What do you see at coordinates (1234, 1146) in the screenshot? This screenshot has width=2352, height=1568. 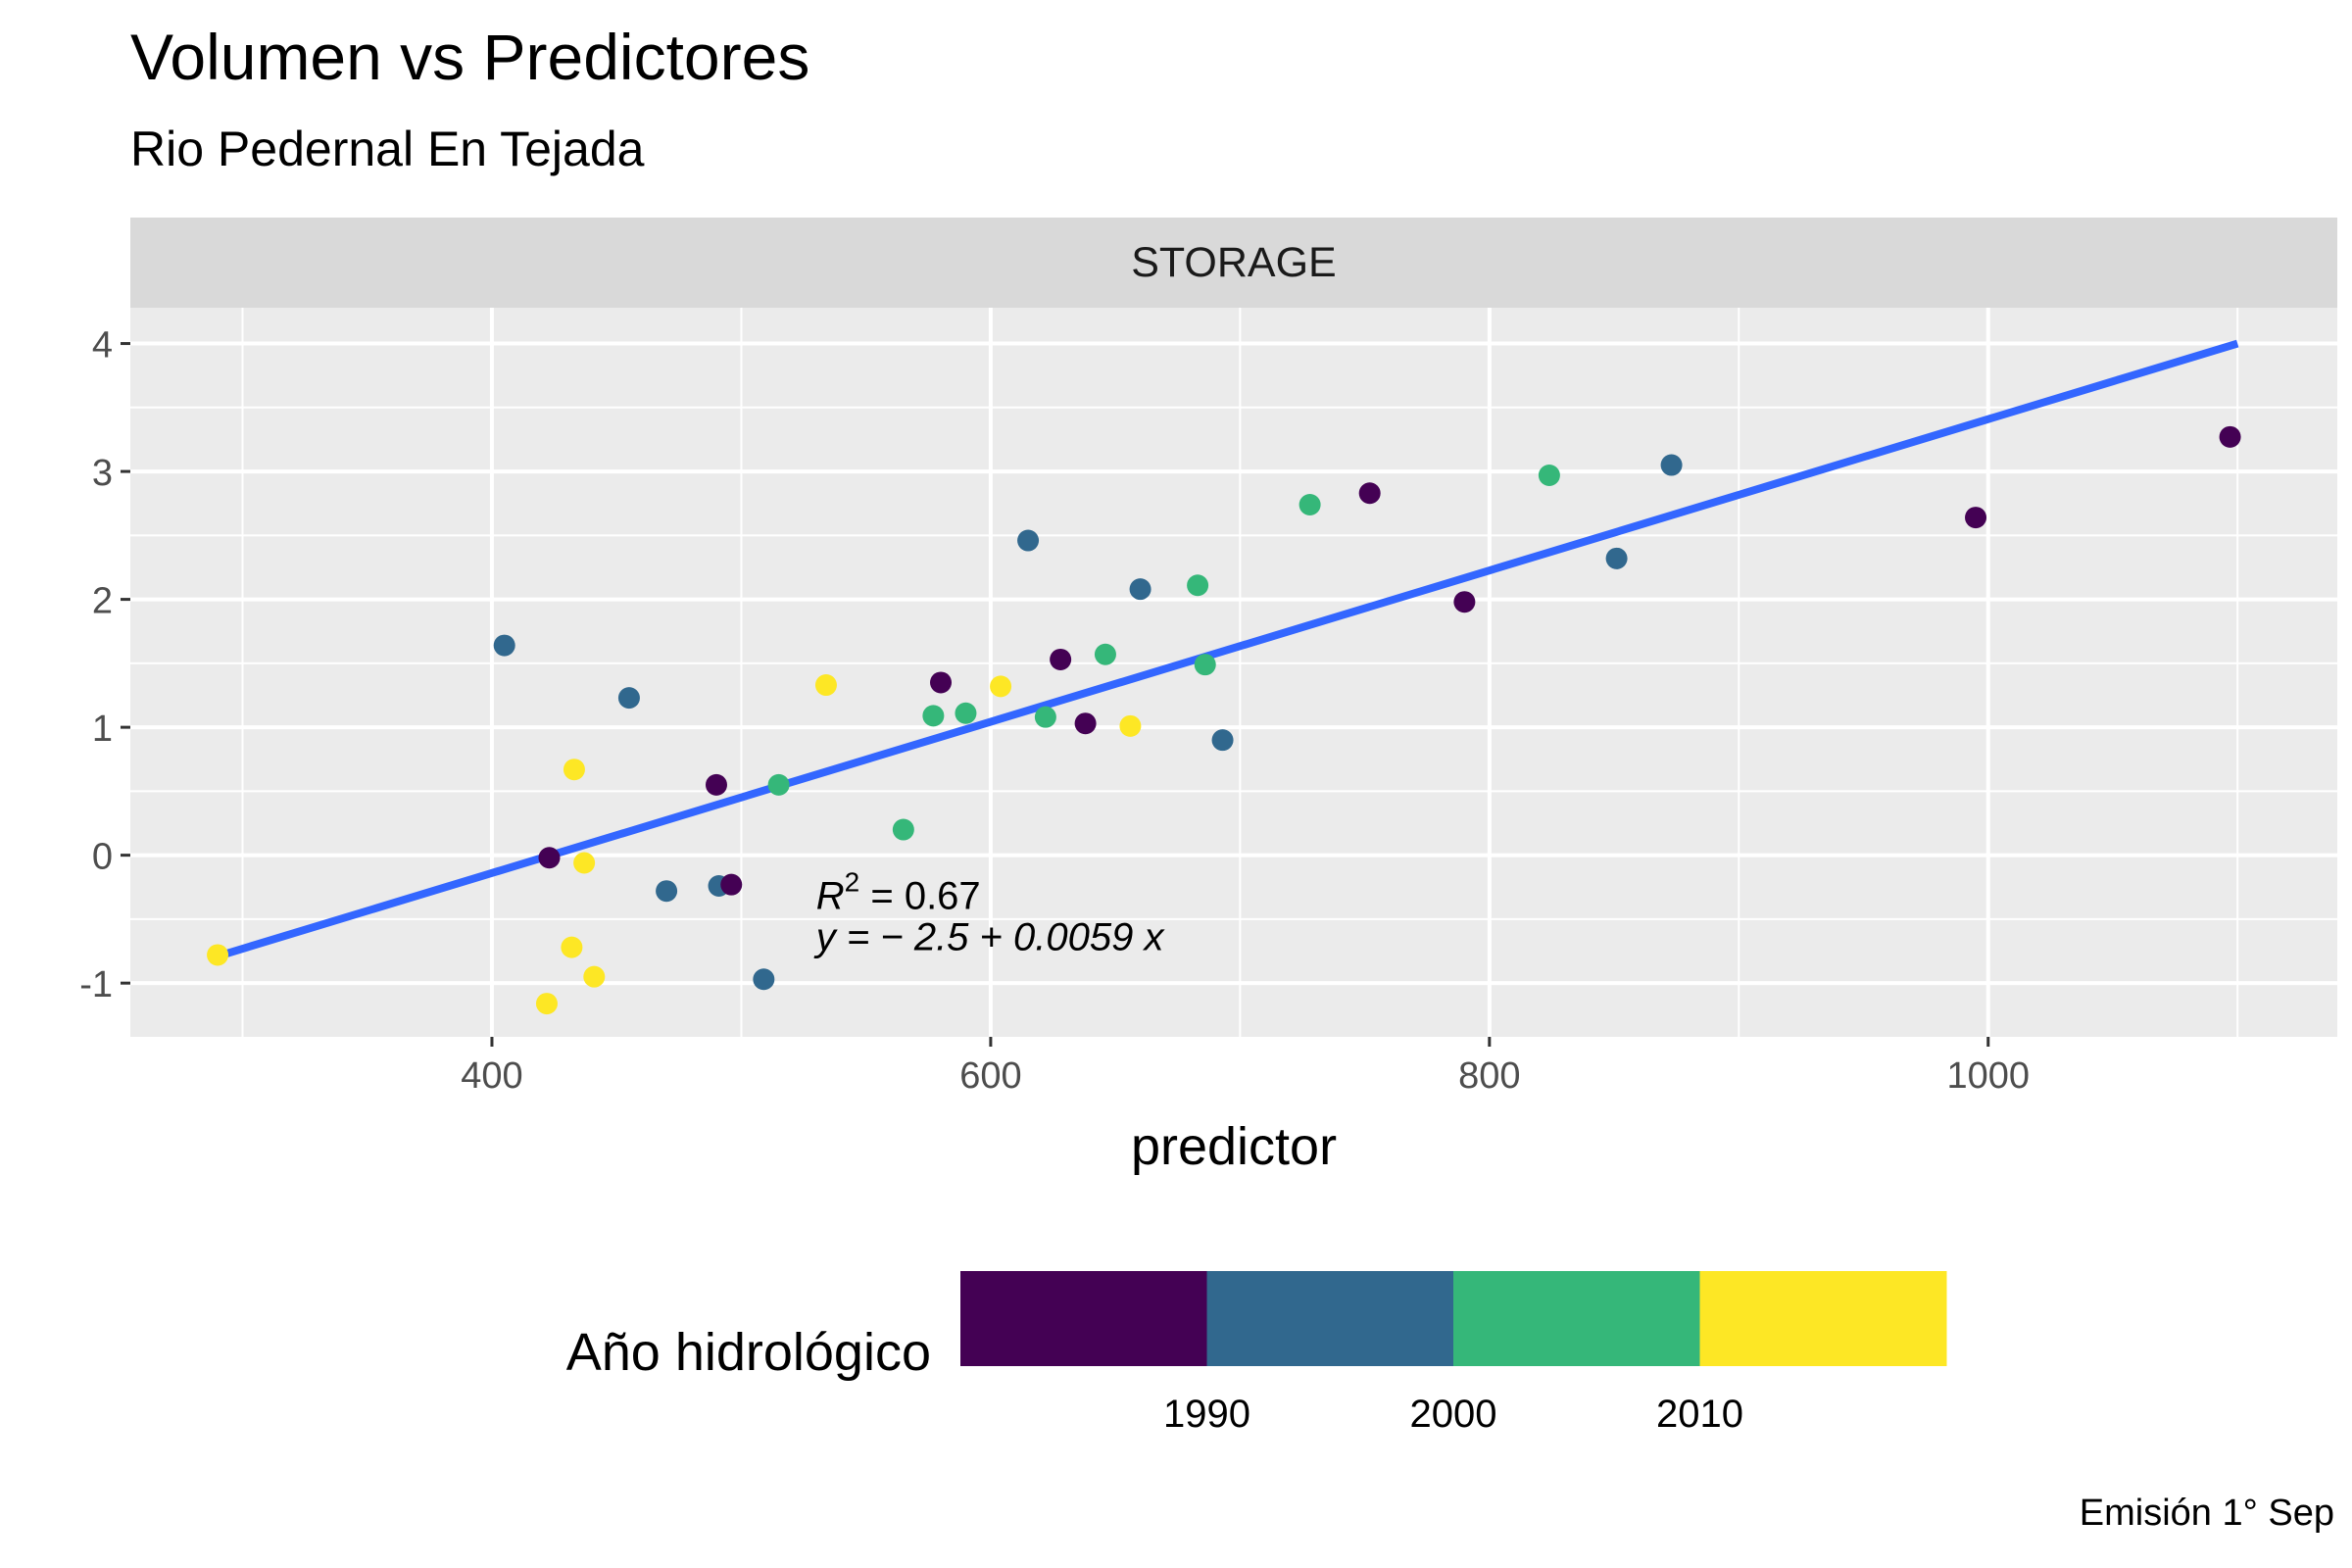 I see `x-axis-label: predictor` at bounding box center [1234, 1146].